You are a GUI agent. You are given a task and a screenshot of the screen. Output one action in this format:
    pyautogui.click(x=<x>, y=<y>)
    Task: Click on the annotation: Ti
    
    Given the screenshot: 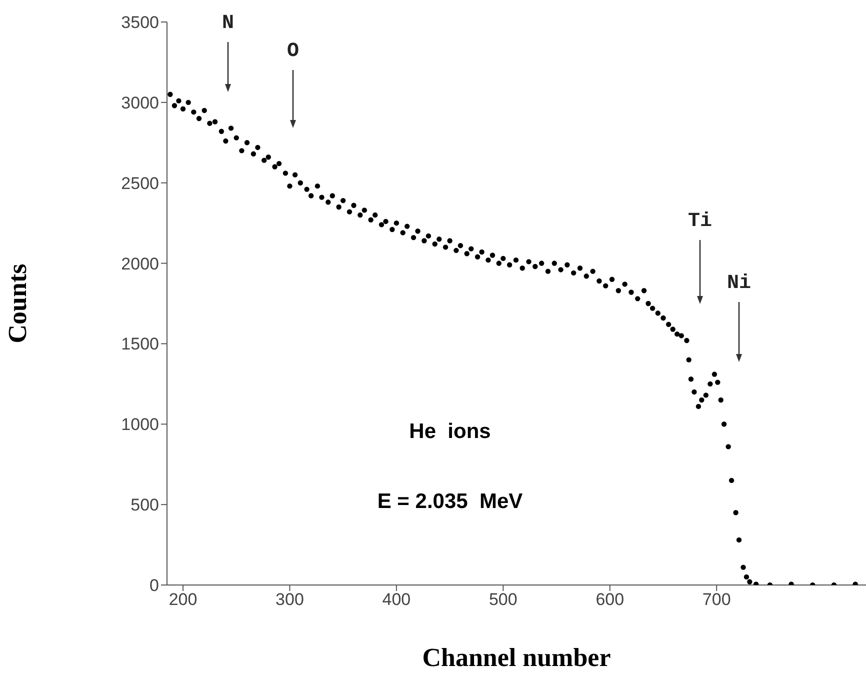 What is the action you would take?
    pyautogui.click(x=699, y=221)
    